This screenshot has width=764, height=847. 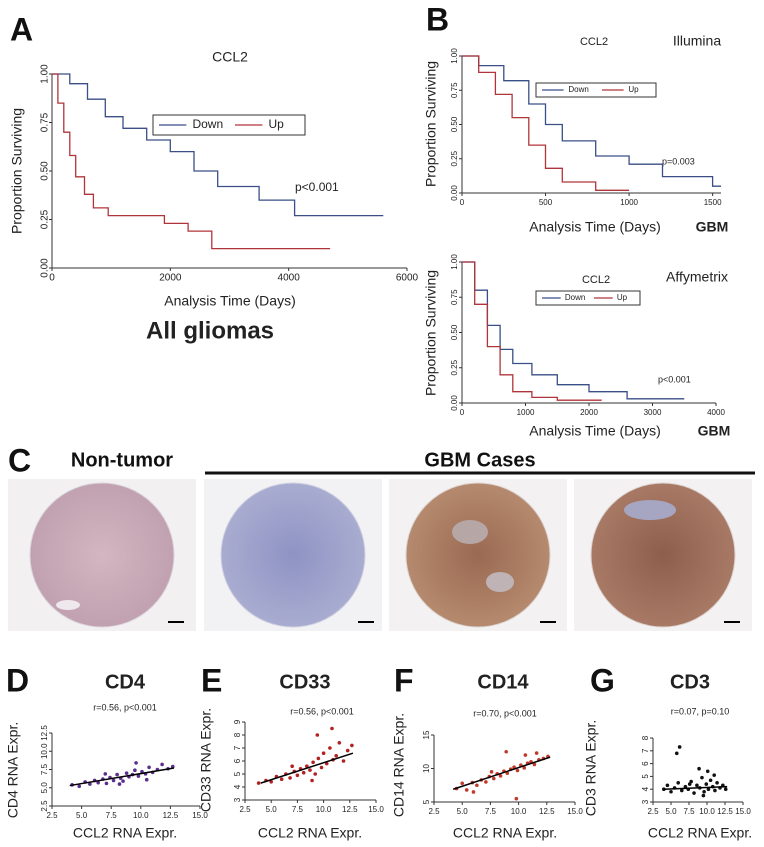 I want to click on p-value: p=0.003, so click(x=678, y=161).